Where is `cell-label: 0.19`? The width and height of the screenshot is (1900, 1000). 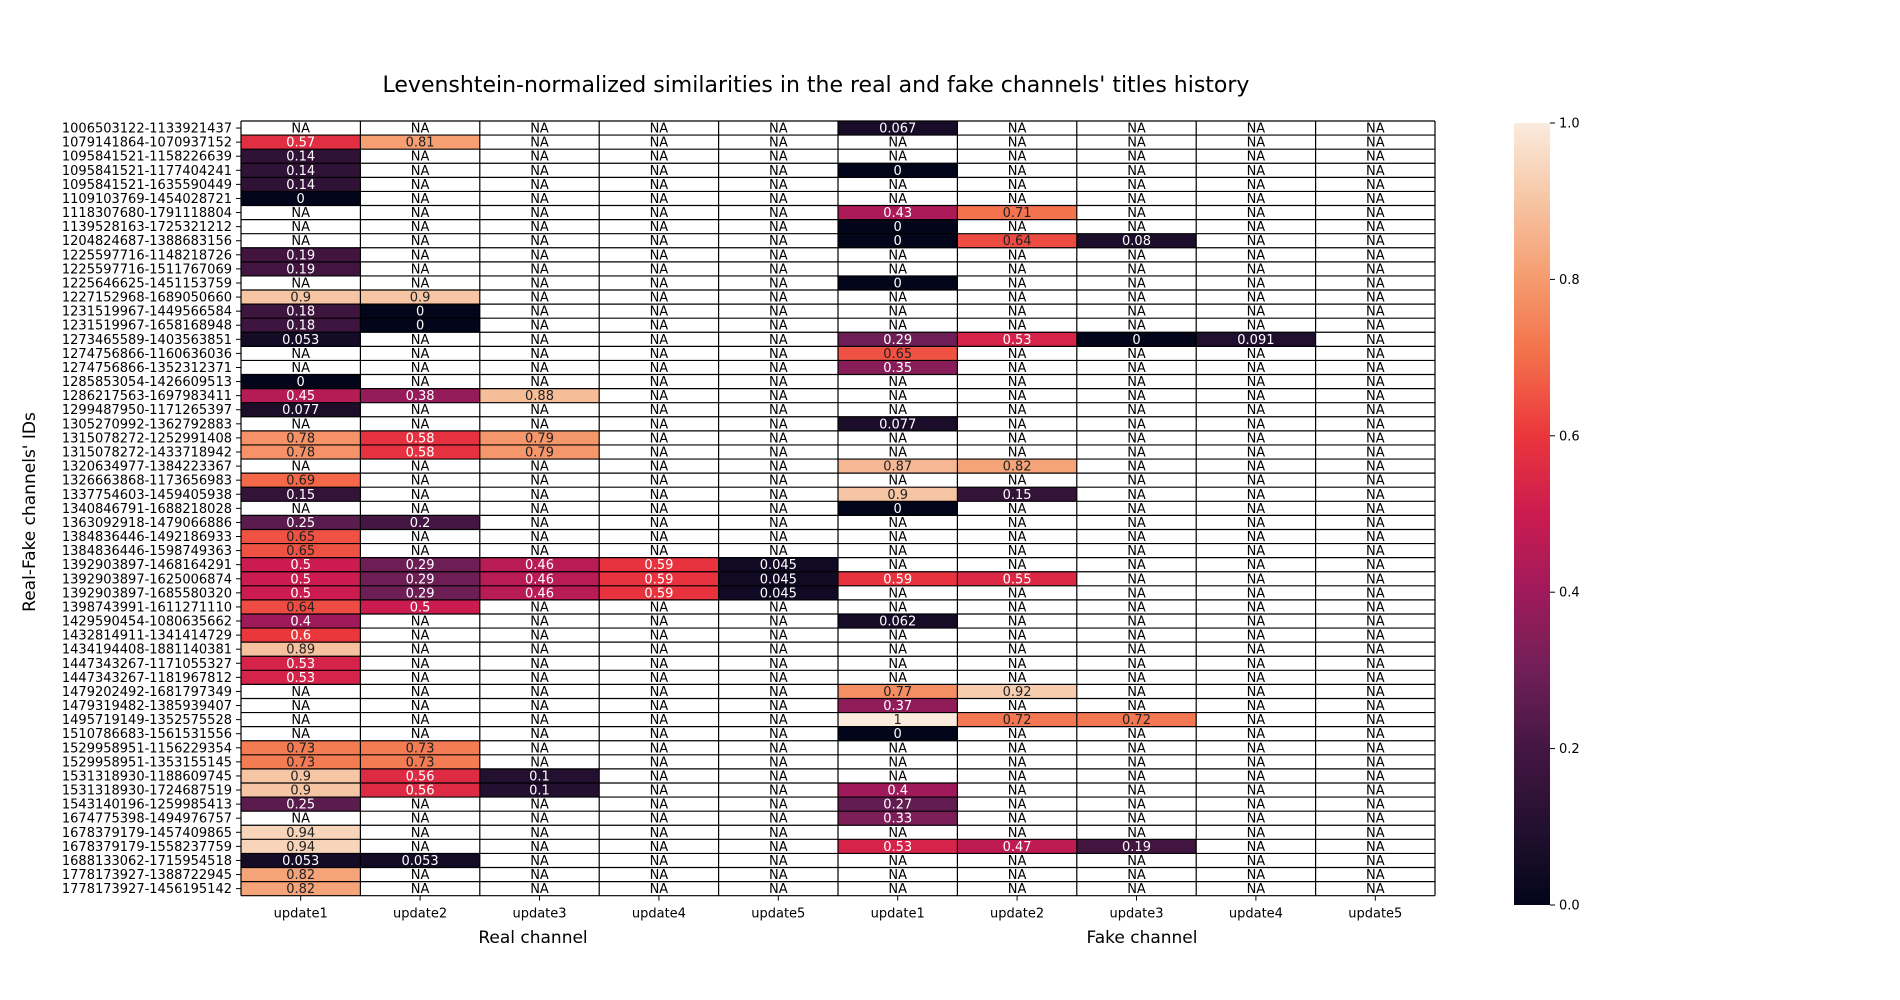
cell-label: 0.19 is located at coordinates (300, 255).